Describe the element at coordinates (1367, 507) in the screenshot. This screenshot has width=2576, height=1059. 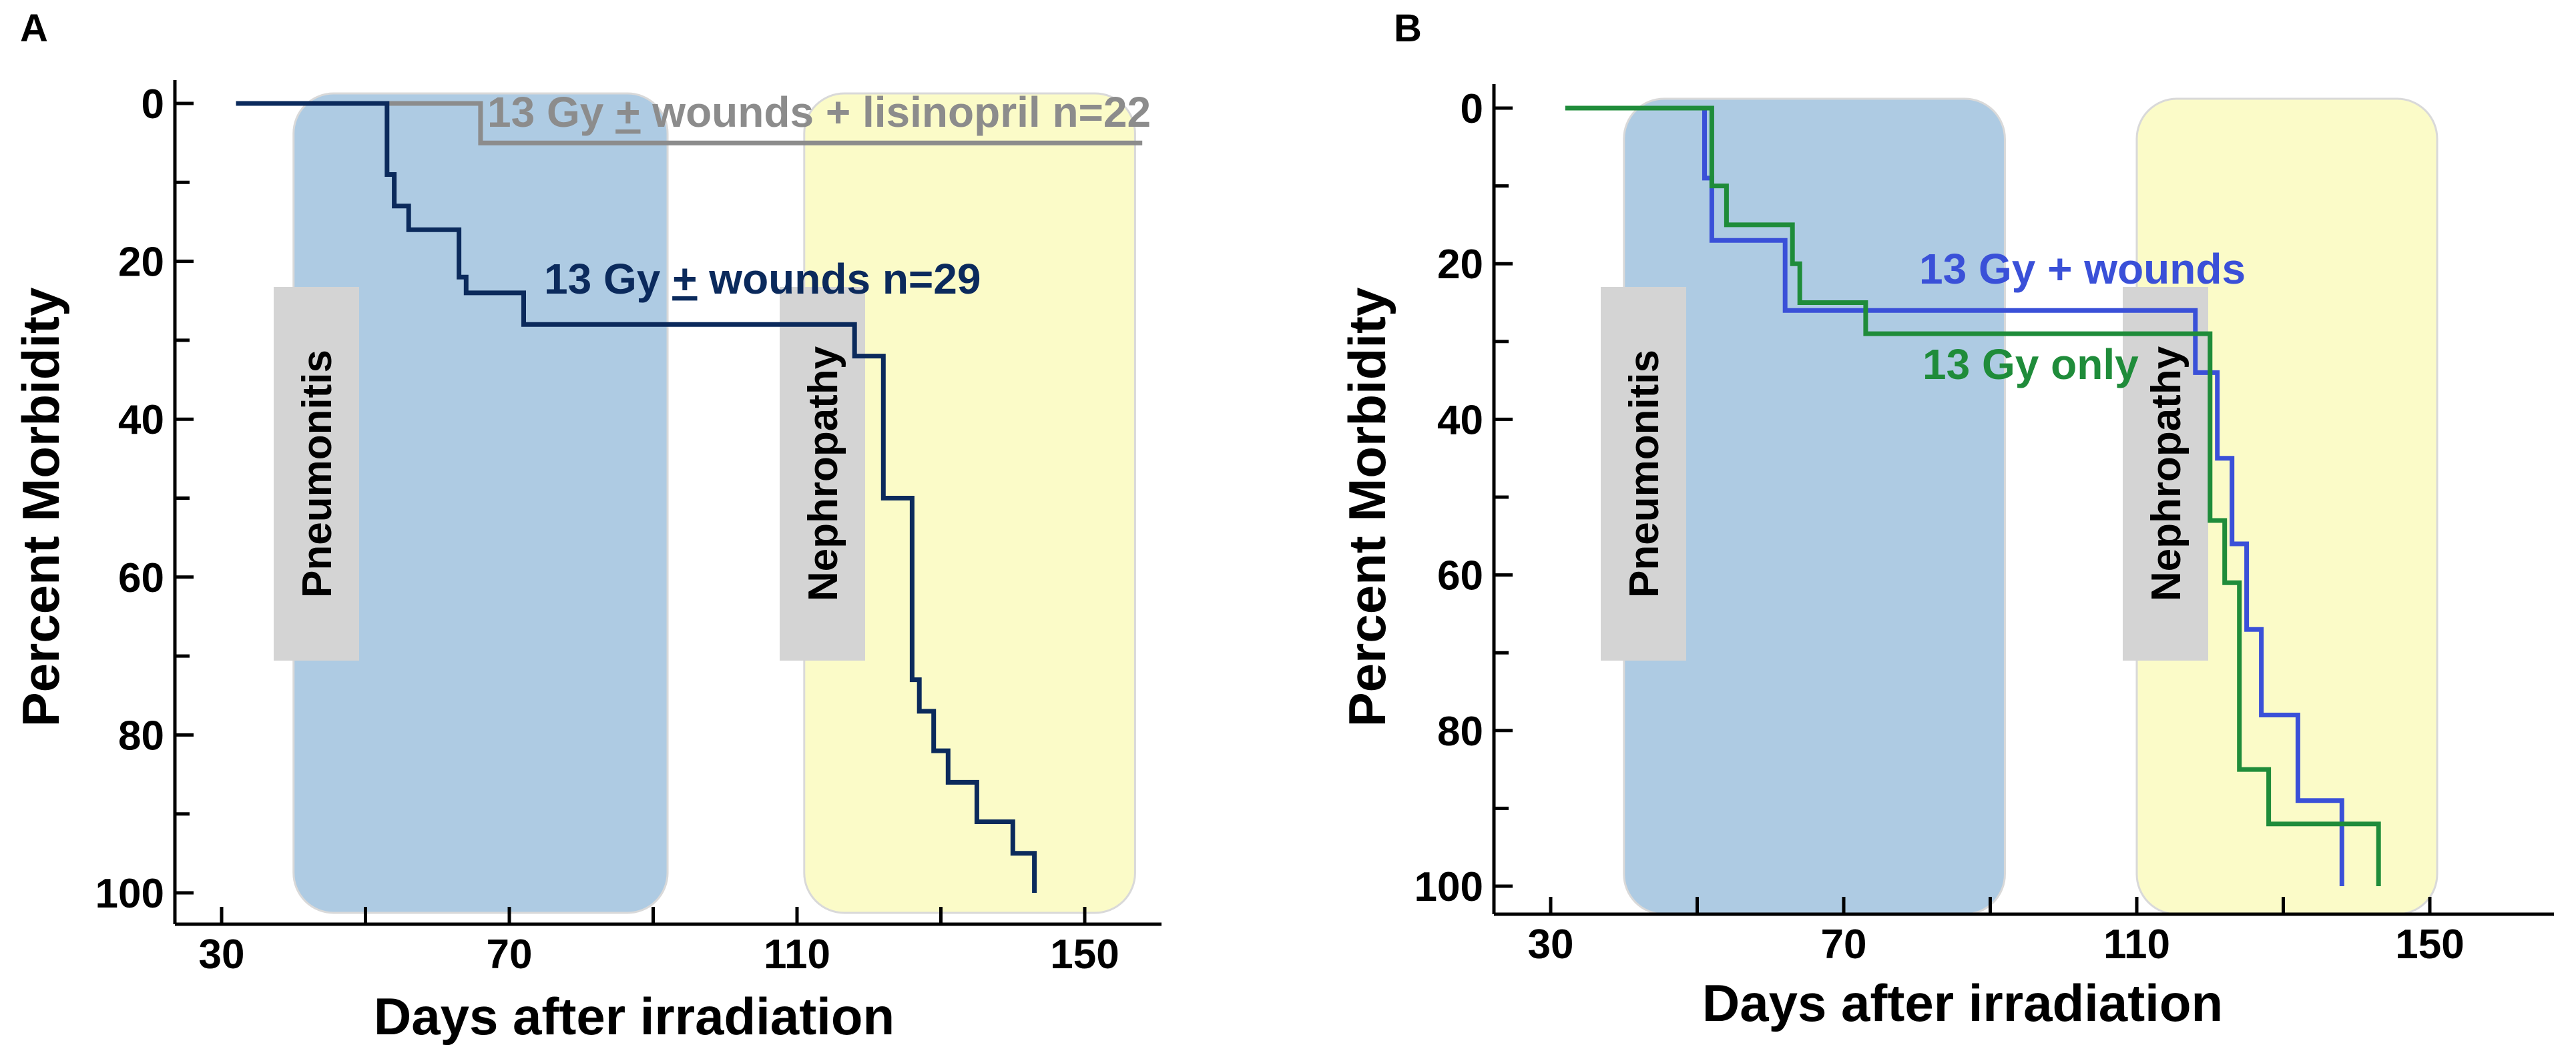
I see `panel-b-ylabel: Percent Morbidity` at that location.